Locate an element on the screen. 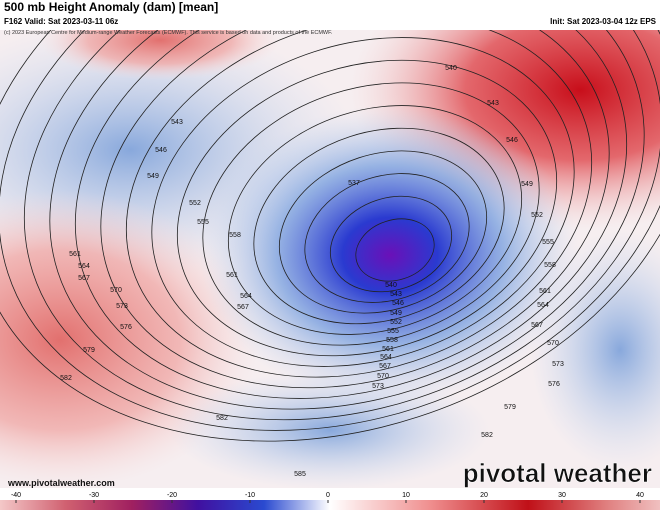 The height and width of the screenshot is (510, 660). brand: pivotal weather is located at coordinates (557, 473).